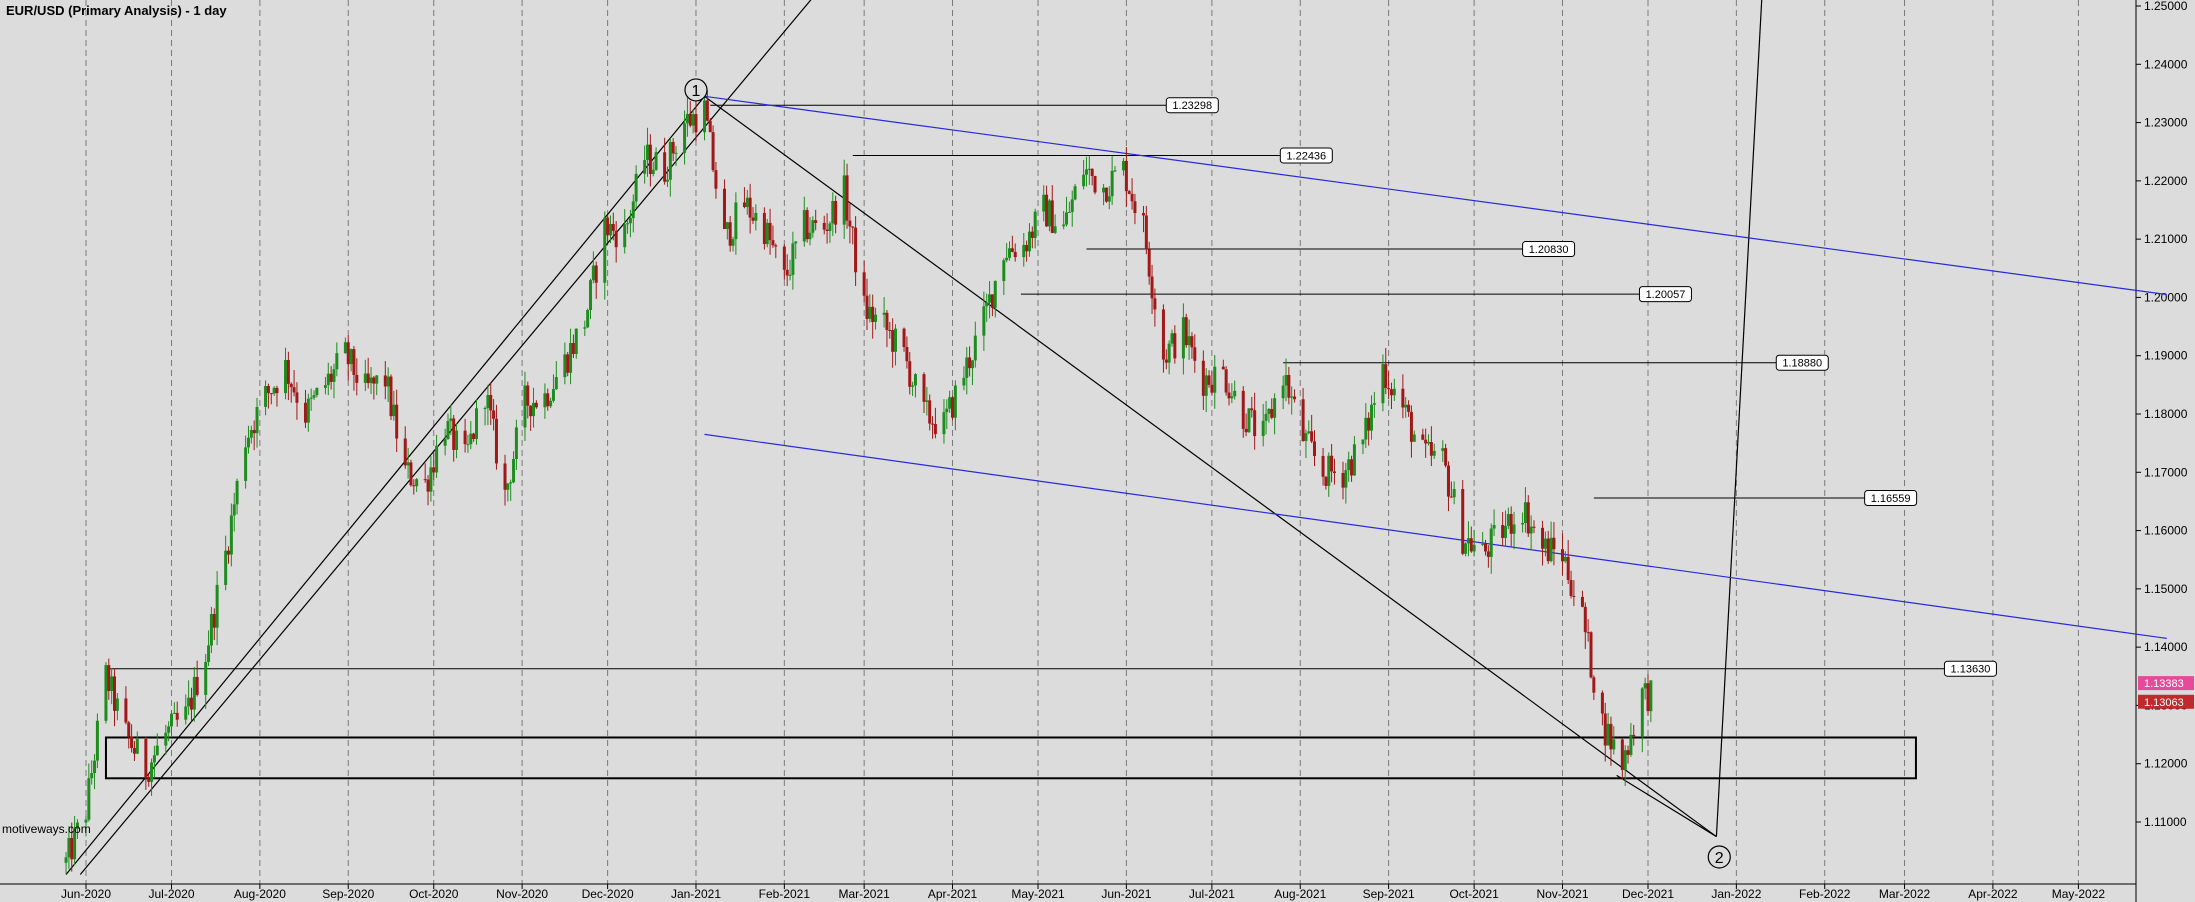  Describe the element at coordinates (2166, 123) in the screenshot. I see `y-tick-label: 1.23000` at that location.